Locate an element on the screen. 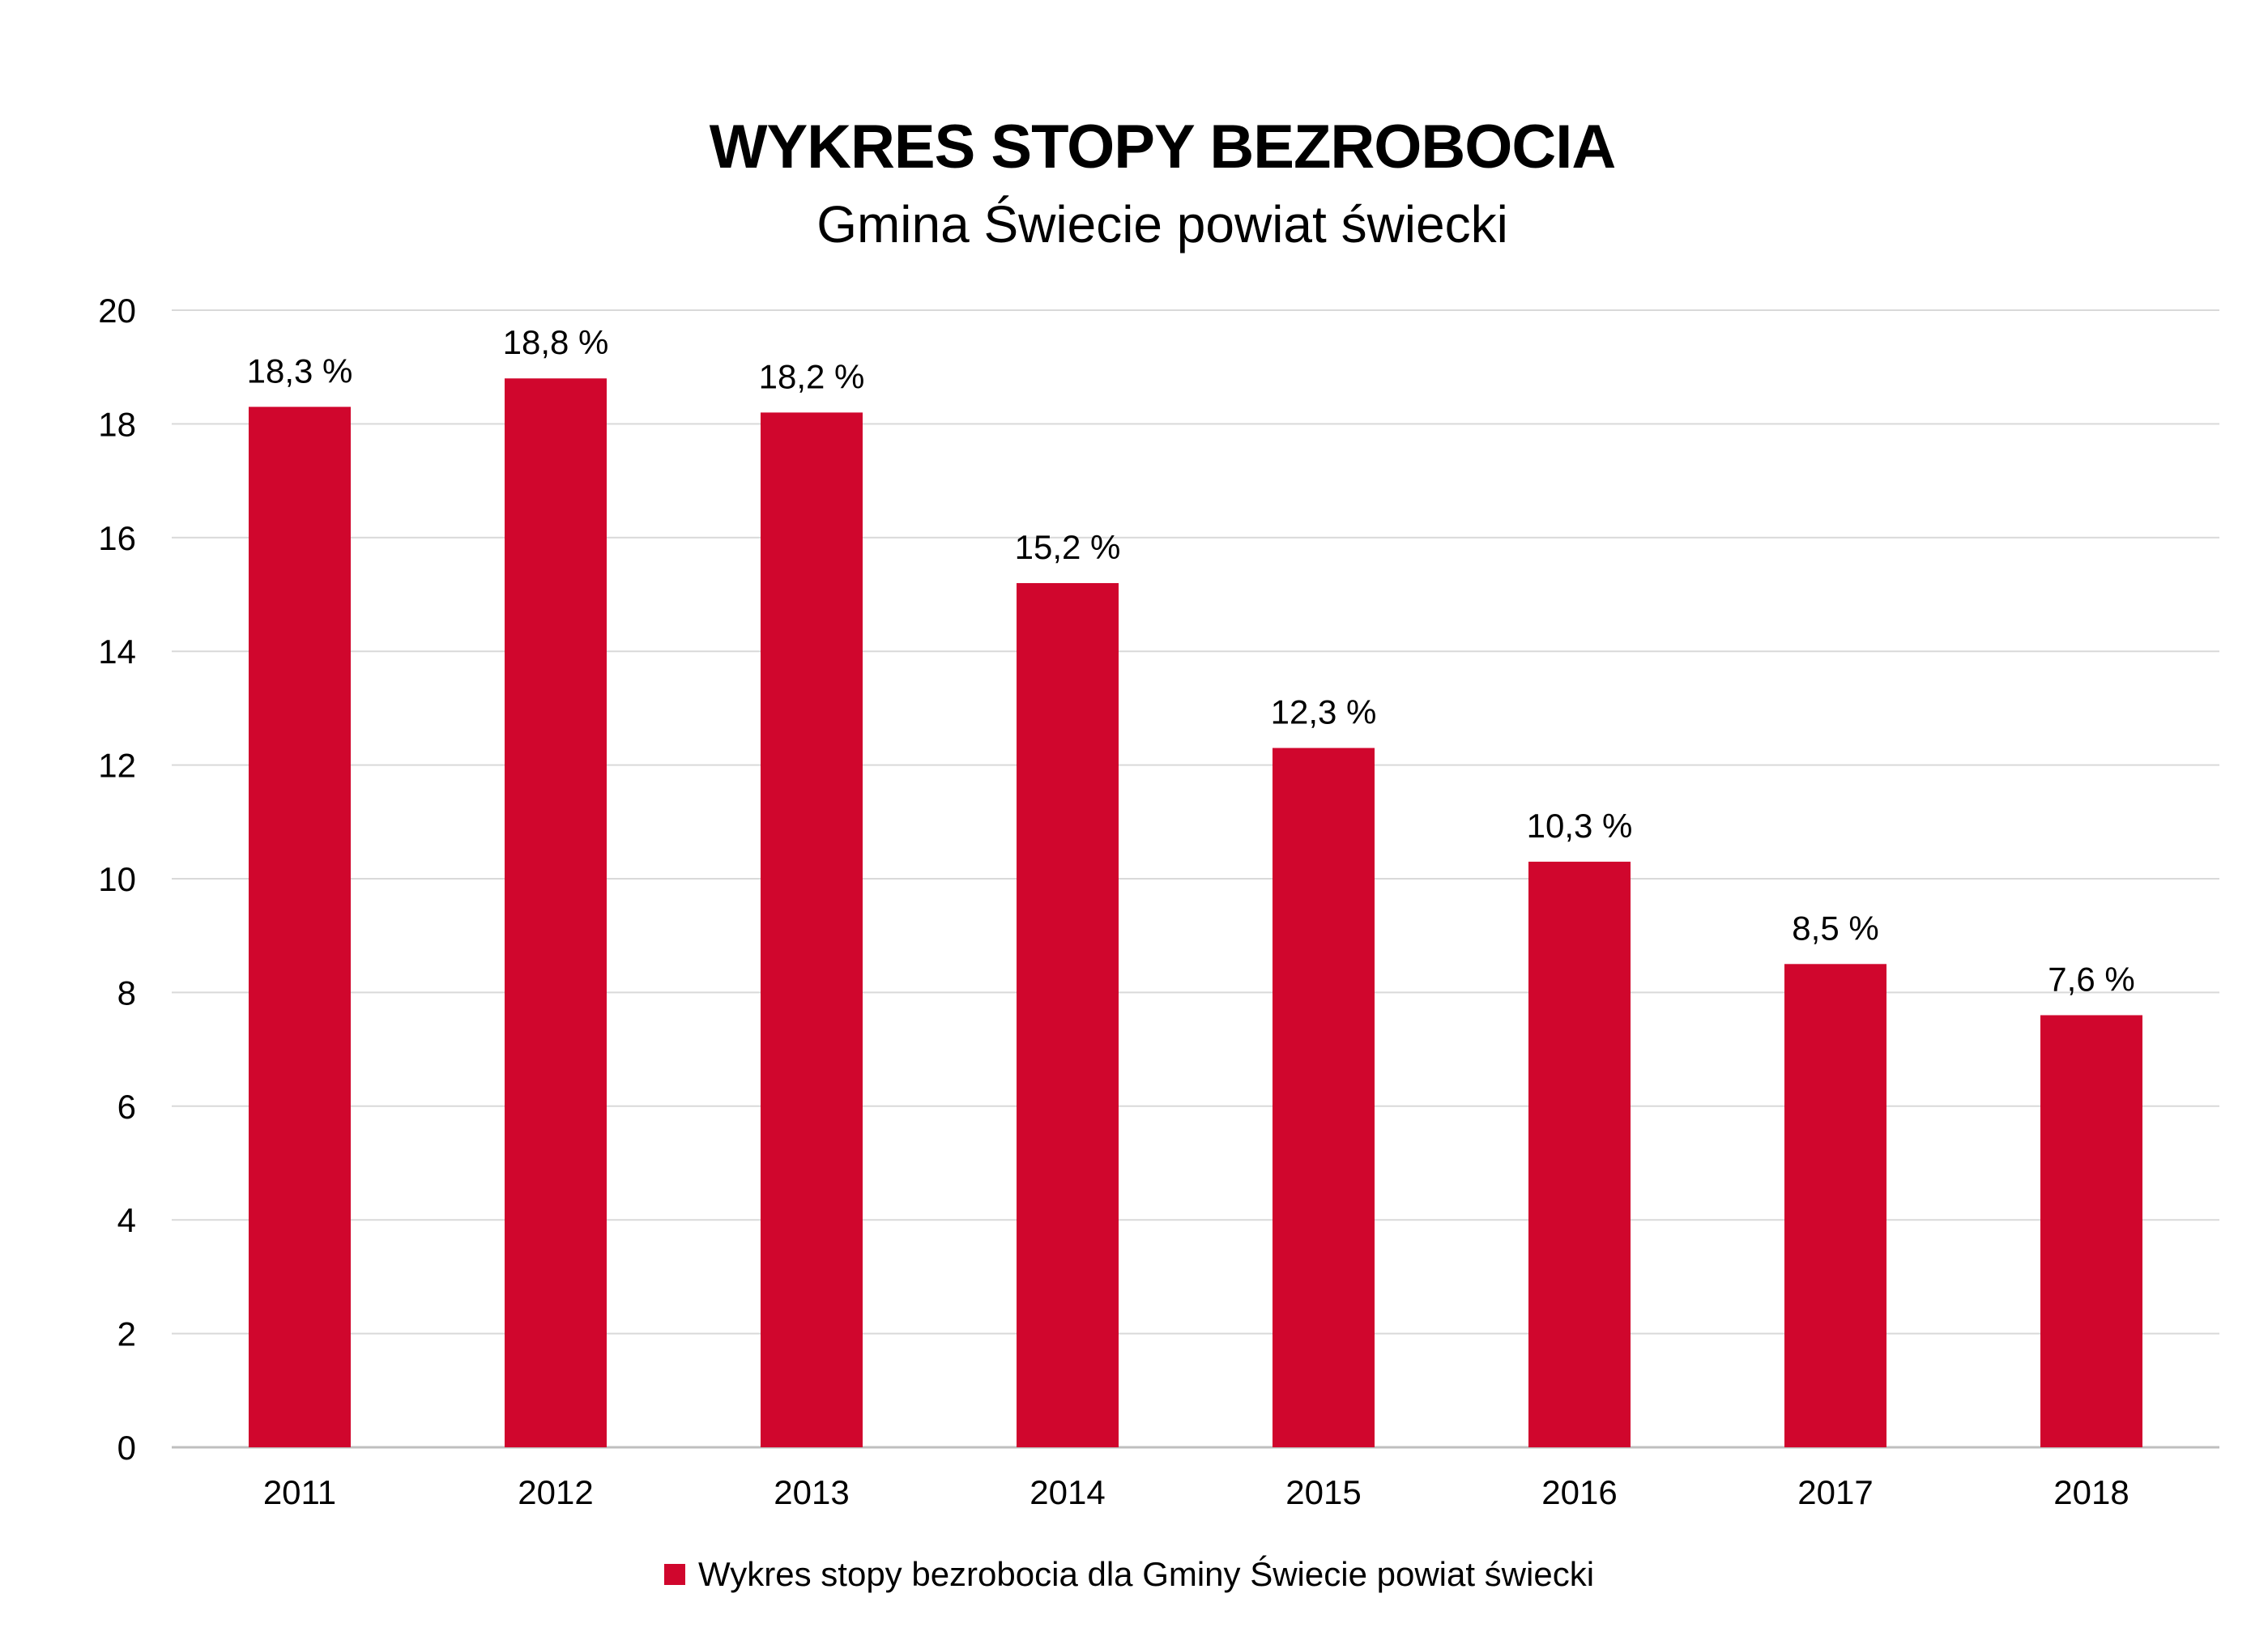 This screenshot has height=1636, width=2268. bar-2012 is located at coordinates (556, 912).